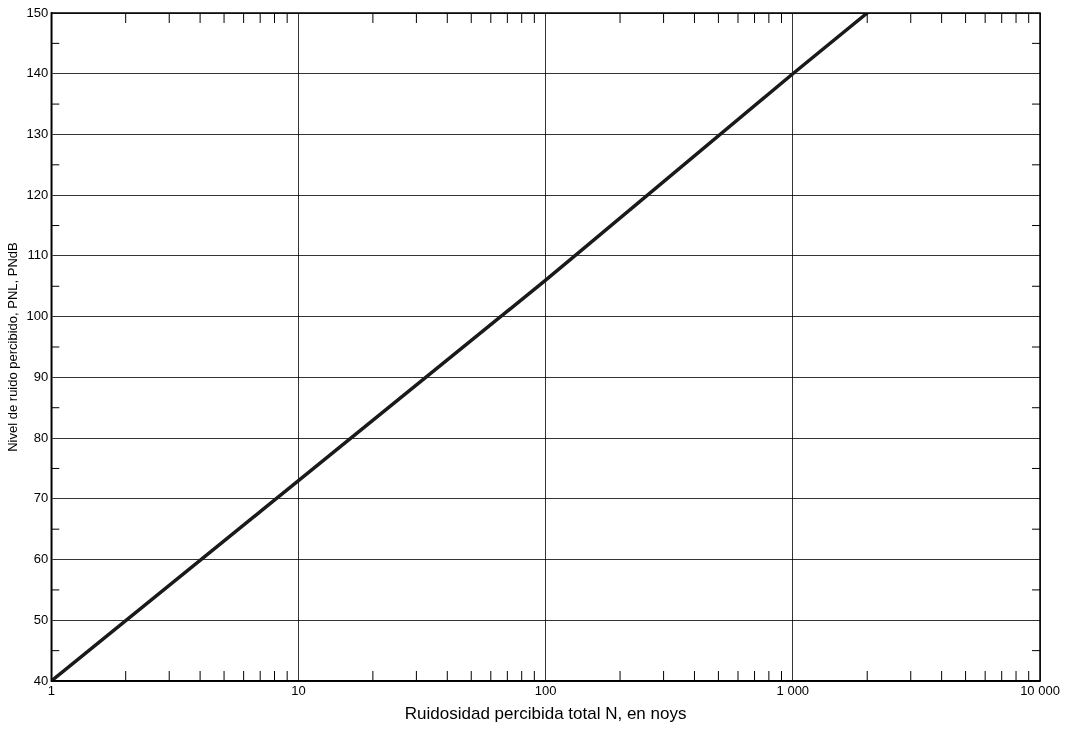 The width and height of the screenshot is (1079, 731). Describe the element at coordinates (41, 680) in the screenshot. I see `y-tick-label: 40` at that location.